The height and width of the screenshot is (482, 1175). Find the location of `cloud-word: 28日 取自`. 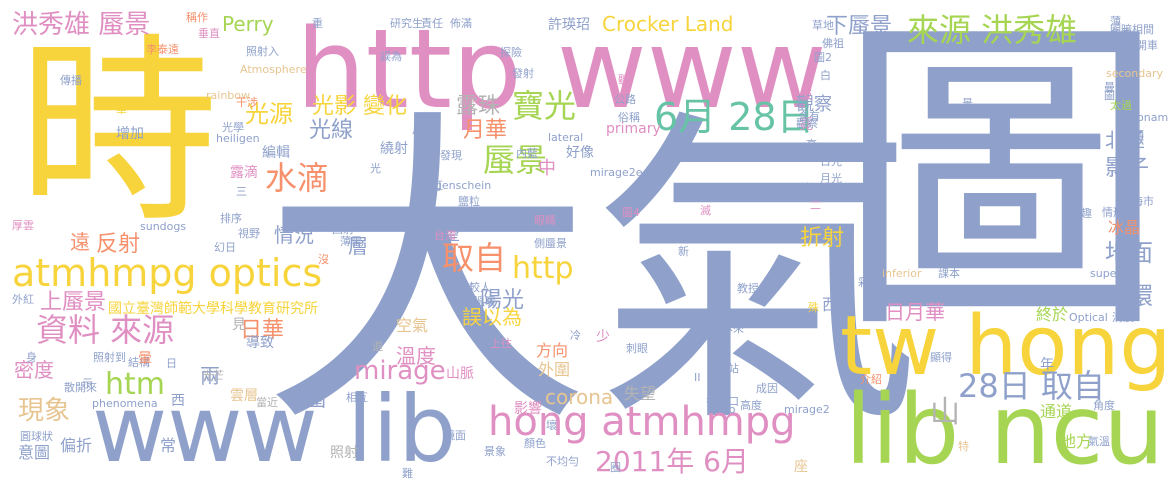

cloud-word: 28日 取自 is located at coordinates (1031, 386).